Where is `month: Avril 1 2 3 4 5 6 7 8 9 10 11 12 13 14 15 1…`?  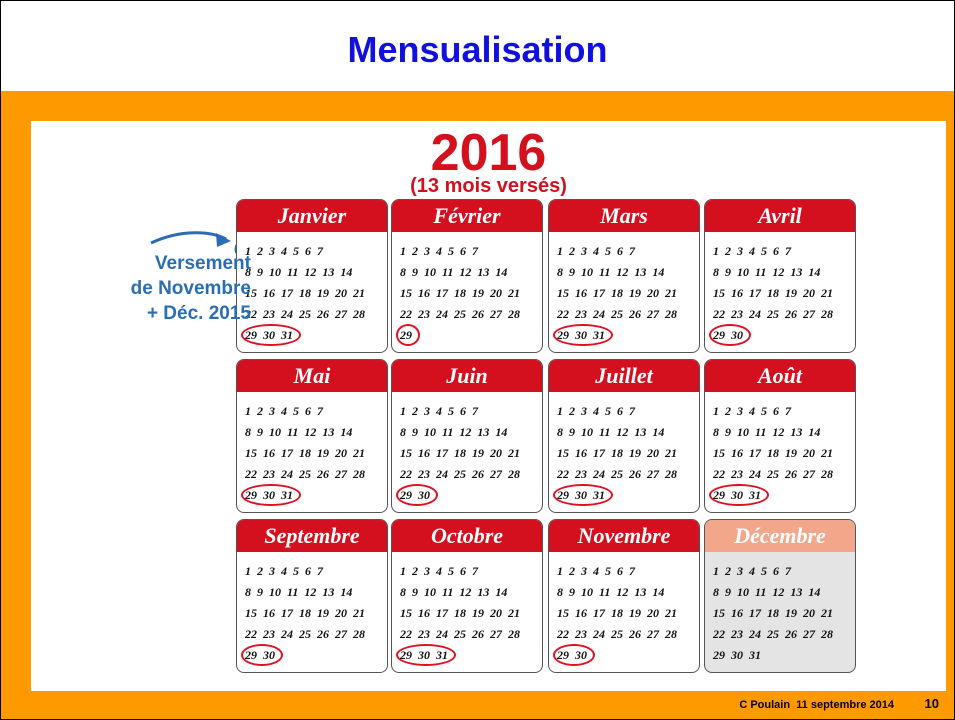
month: Avril 1 2 3 4 5 6 7 8 9 10 11 12 13 14 15 1… is located at coordinates (780, 276).